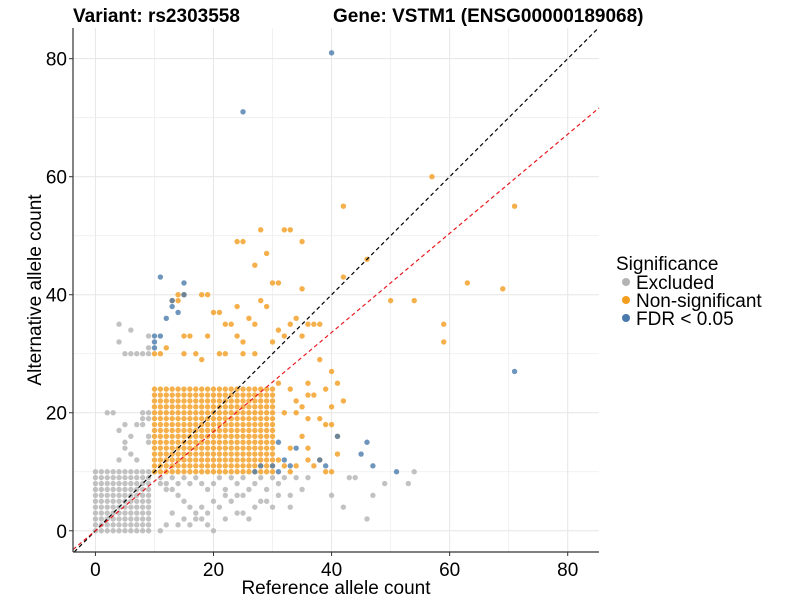  What do you see at coordinates (626, 282) in the screenshot?
I see `legend-swatch-excluded` at bounding box center [626, 282].